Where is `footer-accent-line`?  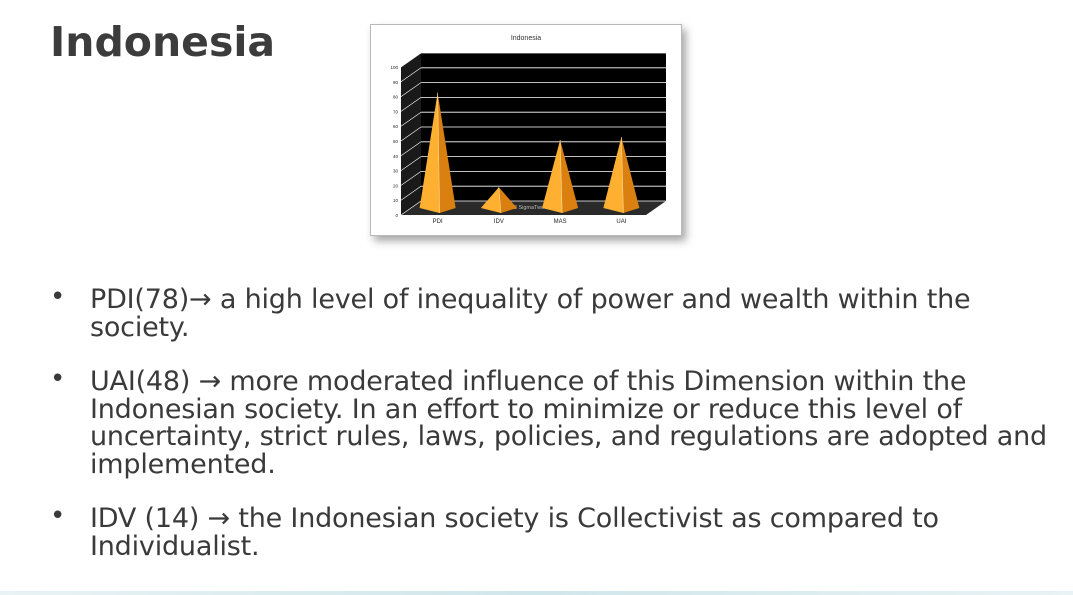 footer-accent-line is located at coordinates (536, 593).